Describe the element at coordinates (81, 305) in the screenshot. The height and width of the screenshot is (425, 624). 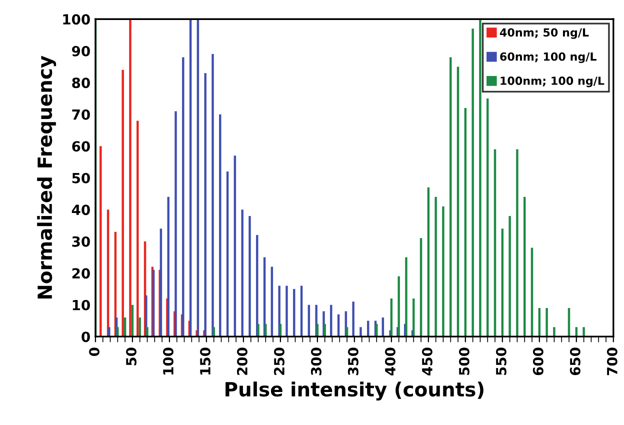
I see `y-tick-label: 10` at that location.